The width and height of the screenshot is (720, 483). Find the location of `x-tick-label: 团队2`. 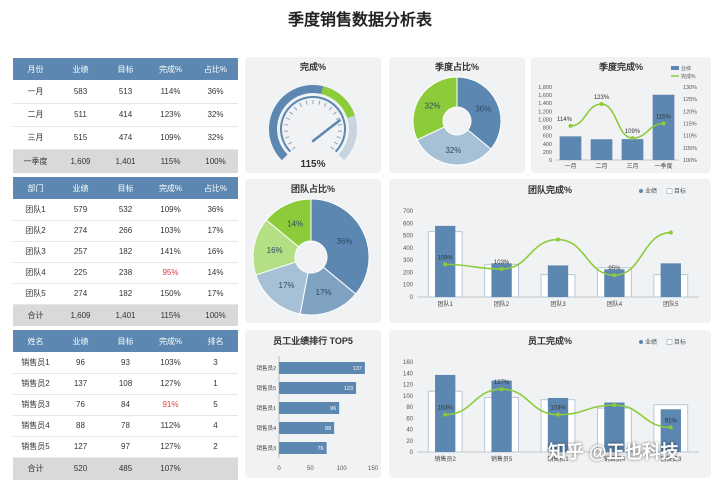

x-tick-label: 团队2 is located at coordinates (502, 304).